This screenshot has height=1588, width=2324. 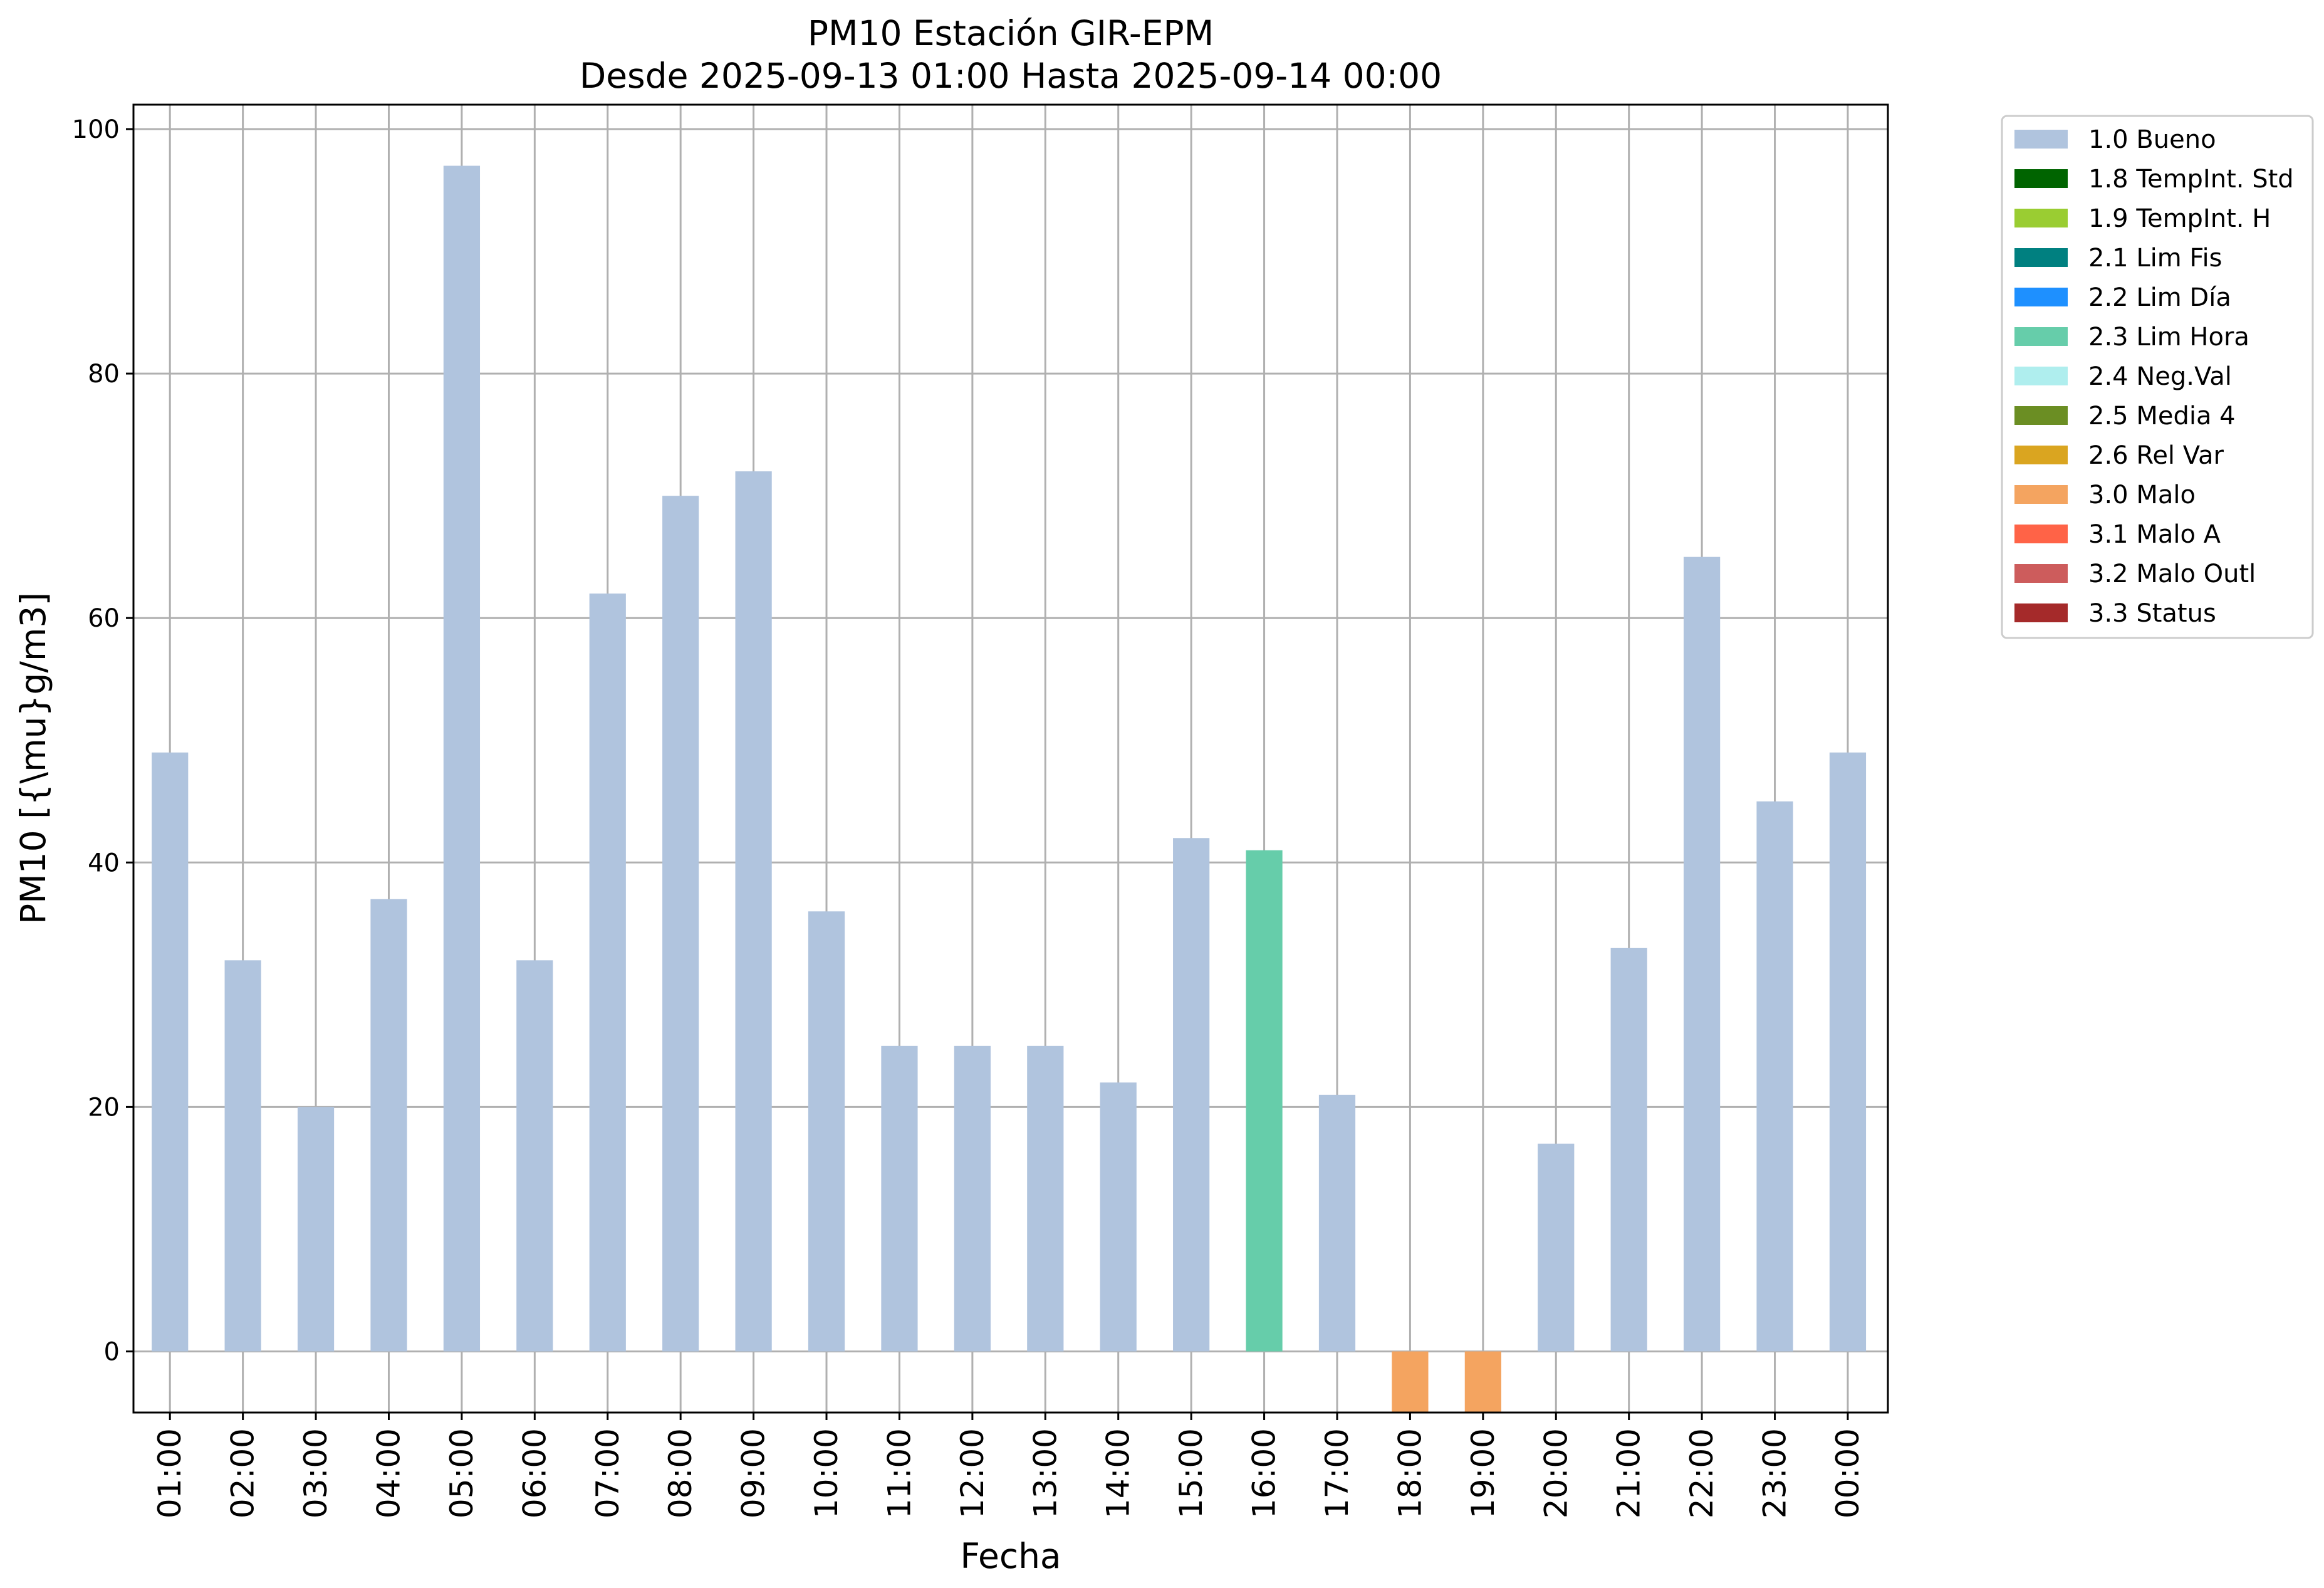 I want to click on legend-label: 2.1 Lim Fis, so click(x=2155, y=259).